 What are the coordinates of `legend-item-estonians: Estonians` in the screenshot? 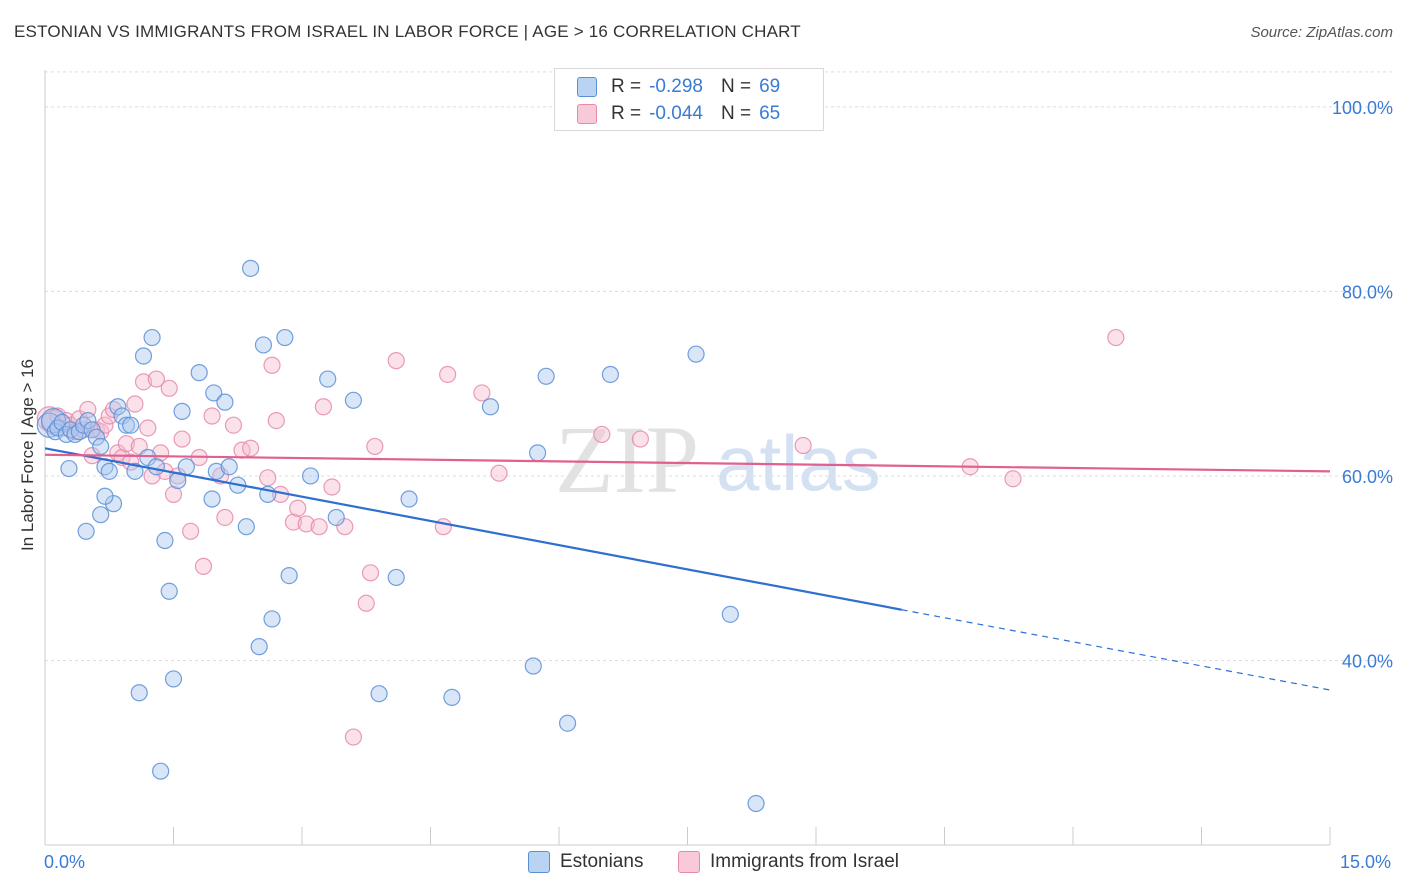 It's located at (585, 862).